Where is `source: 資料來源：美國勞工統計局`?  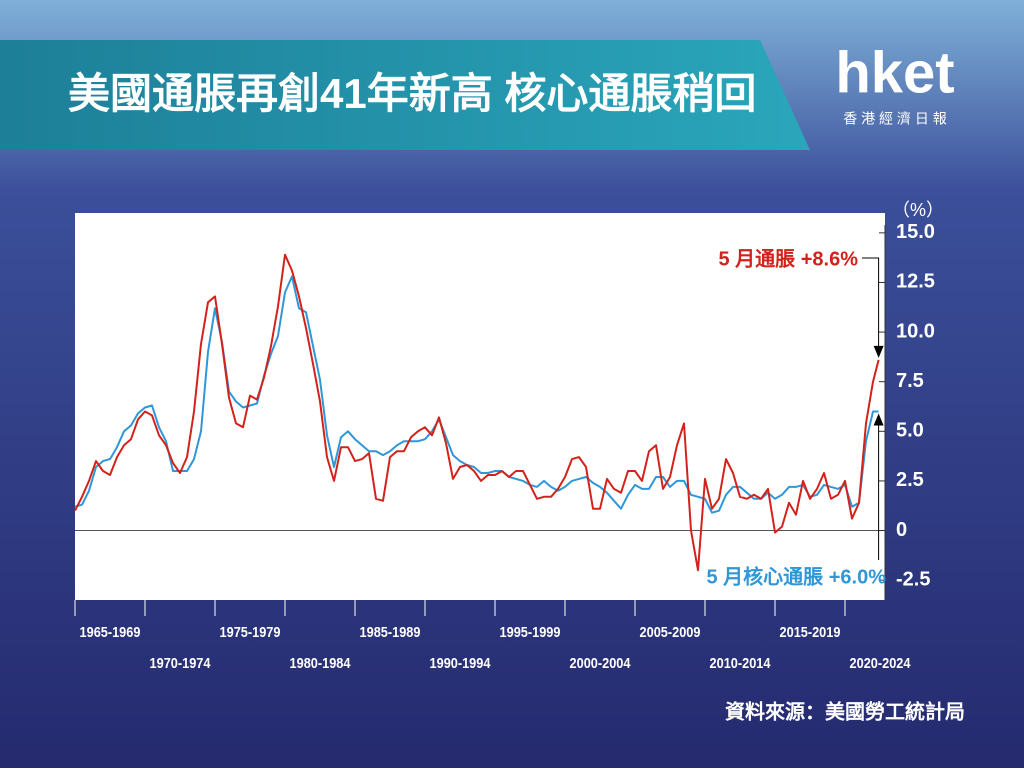 source: 資料來源：美國勞工統計局 is located at coordinates (845, 711).